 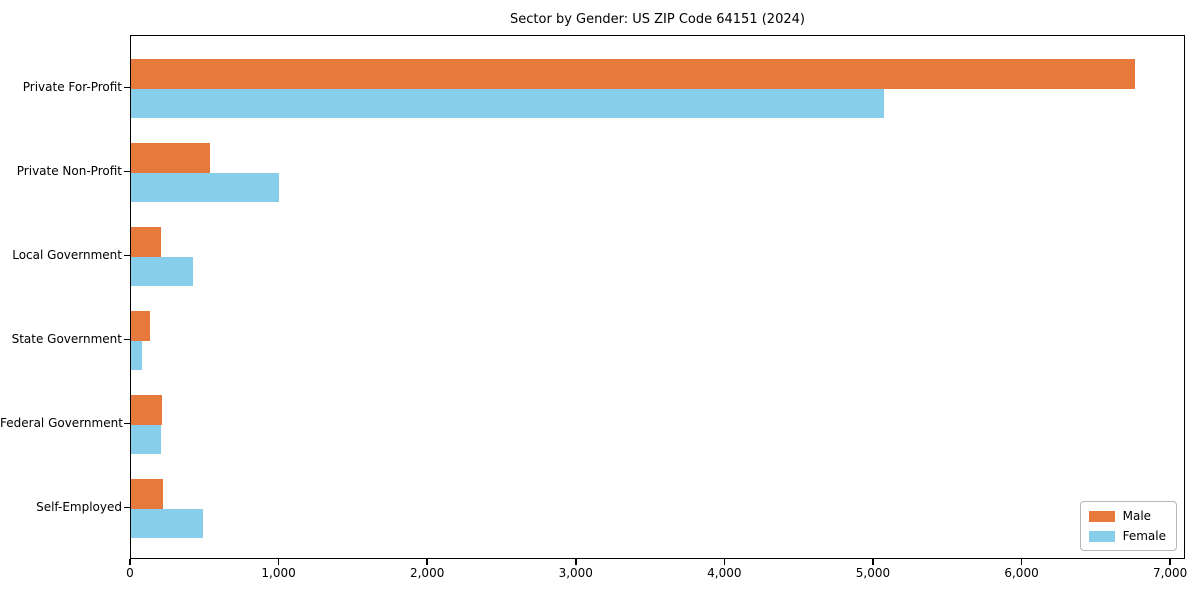 What do you see at coordinates (167, 523) in the screenshot?
I see `bar-female-self-employed` at bounding box center [167, 523].